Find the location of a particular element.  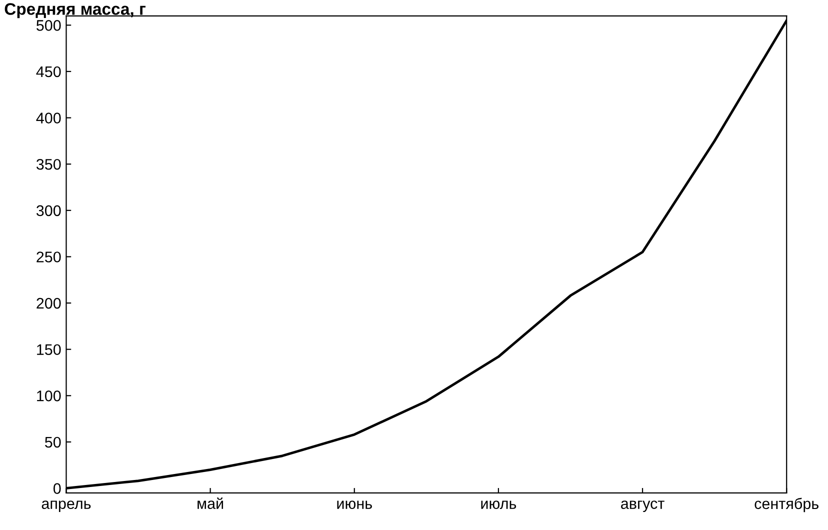

y-tick-label: 400 is located at coordinates (48, 118).